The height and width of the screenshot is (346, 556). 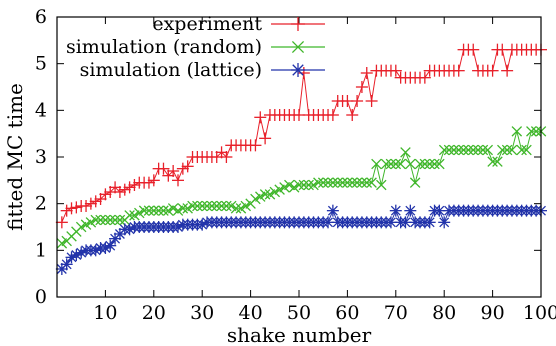 What do you see at coordinates (171, 70) in the screenshot?
I see `legend-label: simulation (lattice)` at bounding box center [171, 70].